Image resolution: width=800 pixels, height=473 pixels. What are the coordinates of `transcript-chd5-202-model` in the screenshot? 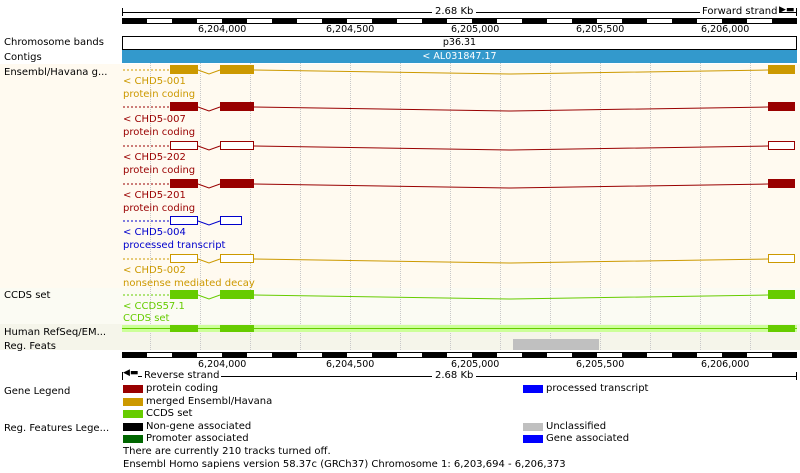 It's located at (459, 146).